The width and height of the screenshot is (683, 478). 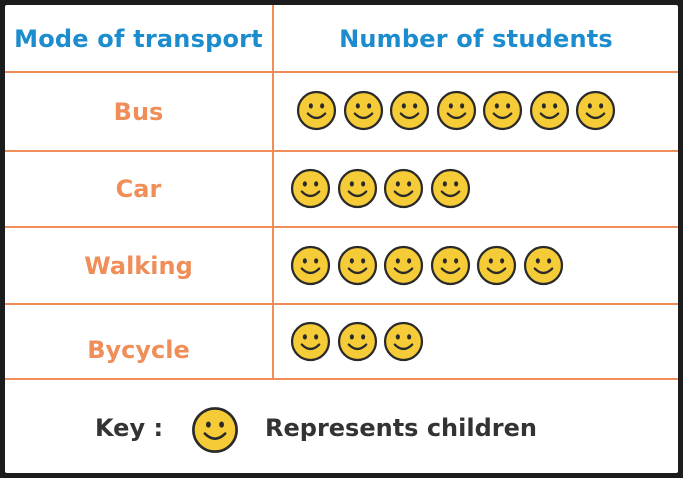 I want to click on category-label-bus: Bus, so click(x=138, y=111).